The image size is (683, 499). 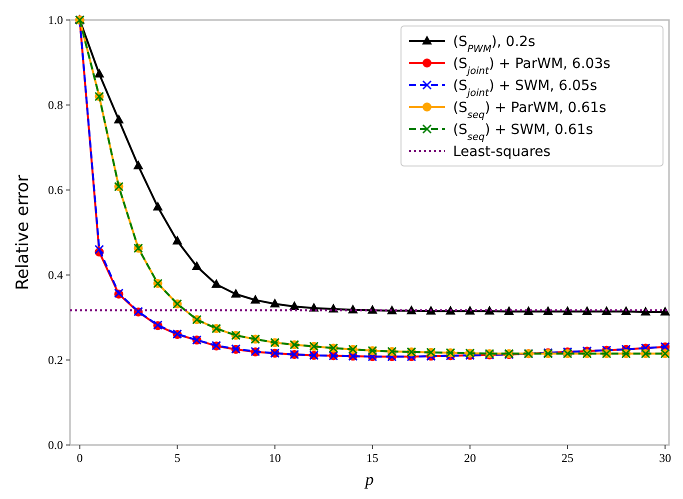 What do you see at coordinates (55, 360) in the screenshot?
I see `y-tick-label: 0.2` at bounding box center [55, 360].